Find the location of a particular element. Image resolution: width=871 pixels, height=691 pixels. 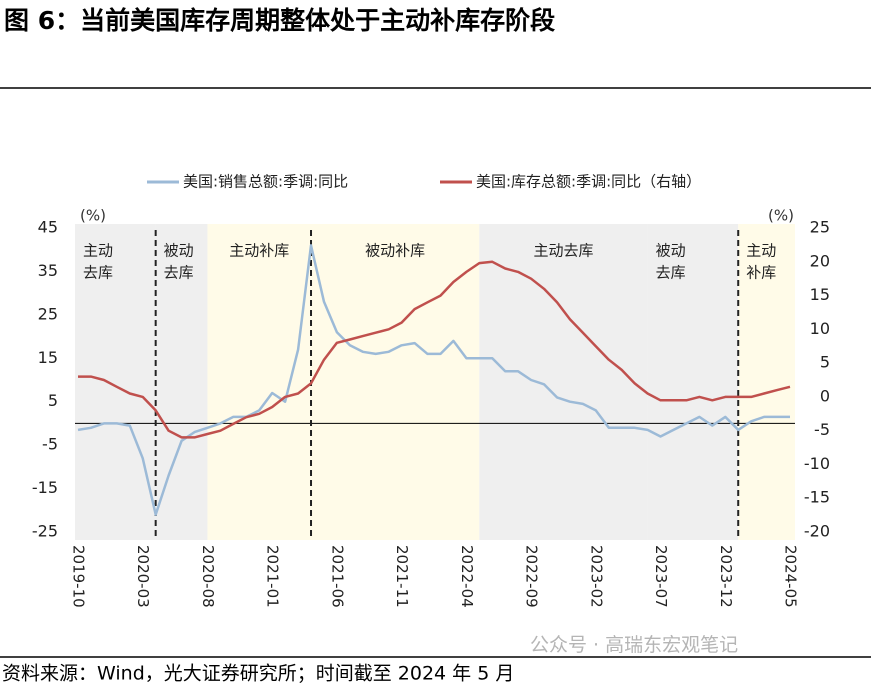

period-label: 主动补库 is located at coordinates (259, 251).